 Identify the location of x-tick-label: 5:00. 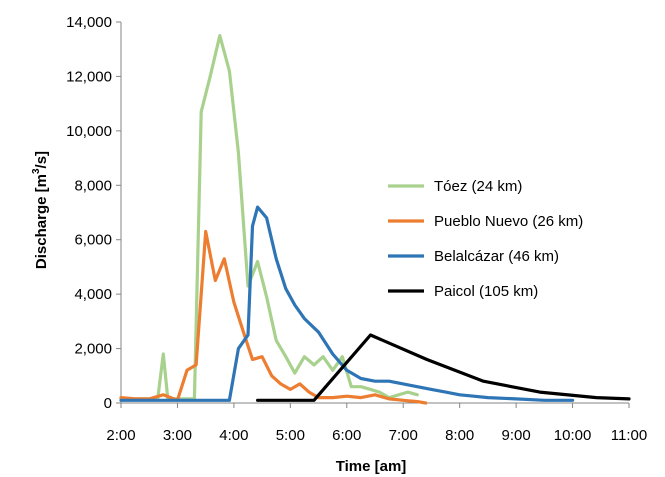
(290, 435).